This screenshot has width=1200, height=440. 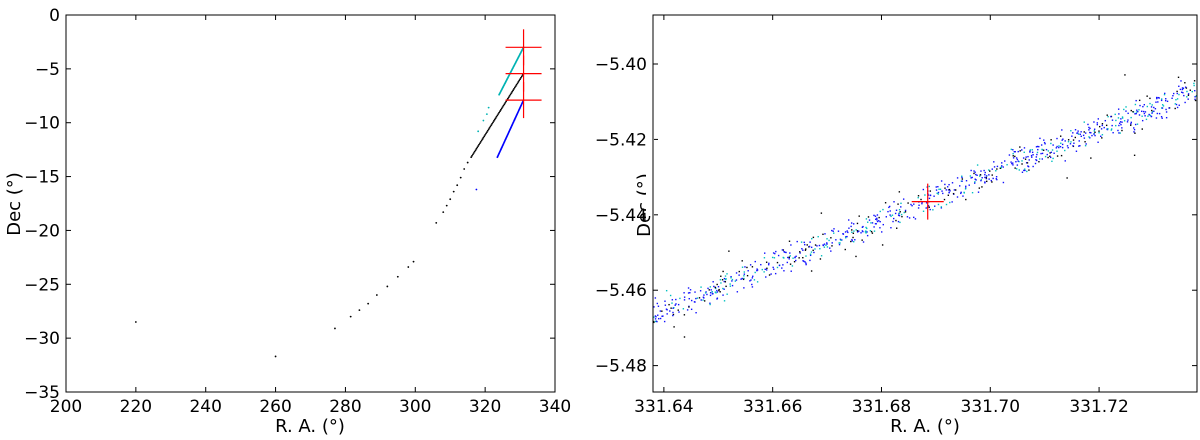 What do you see at coordinates (1098, 407) in the screenshot?
I see `right-x-tick-label: 331.72` at bounding box center [1098, 407].